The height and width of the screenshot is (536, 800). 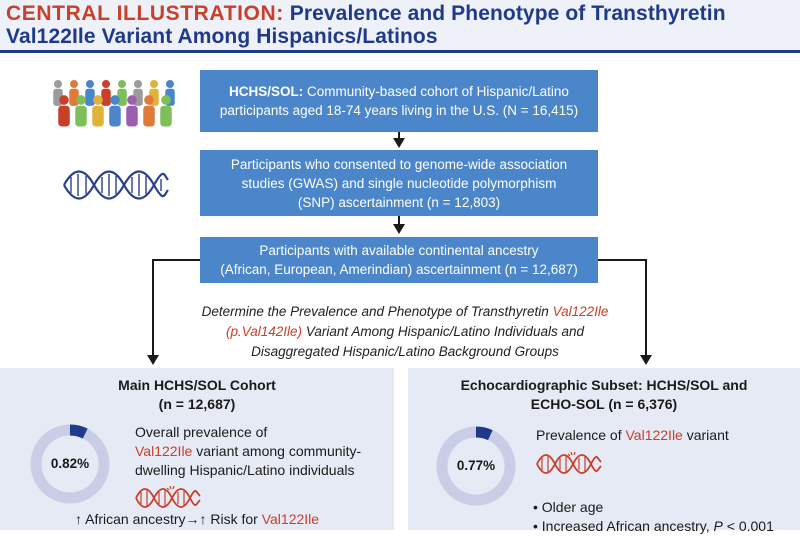 What do you see at coordinates (646, 360) in the screenshot?
I see `branch-right-head` at bounding box center [646, 360].